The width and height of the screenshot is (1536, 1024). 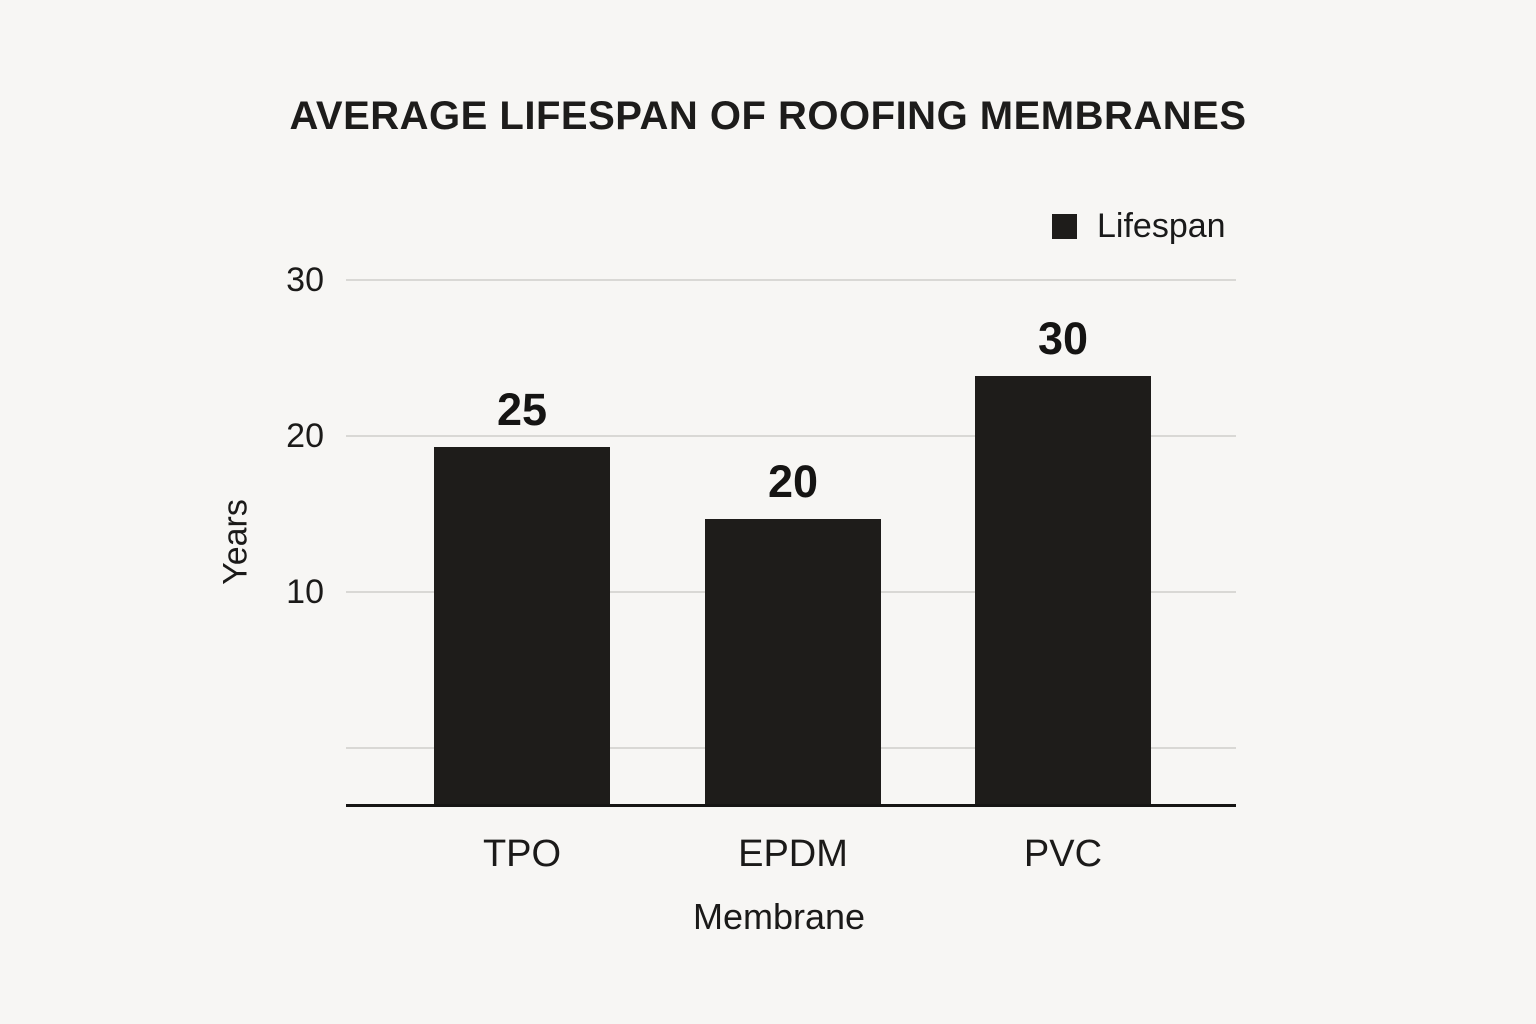 I want to click on bar-value-label: 30, so click(x=1063, y=338).